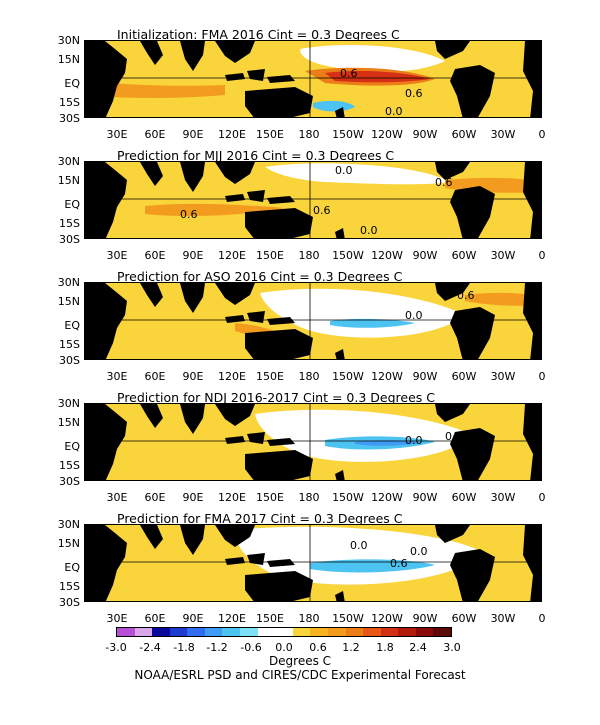 This screenshot has height=725, width=600. Describe the element at coordinates (503, 497) in the screenshot. I see `longitude-label: 30W` at that location.